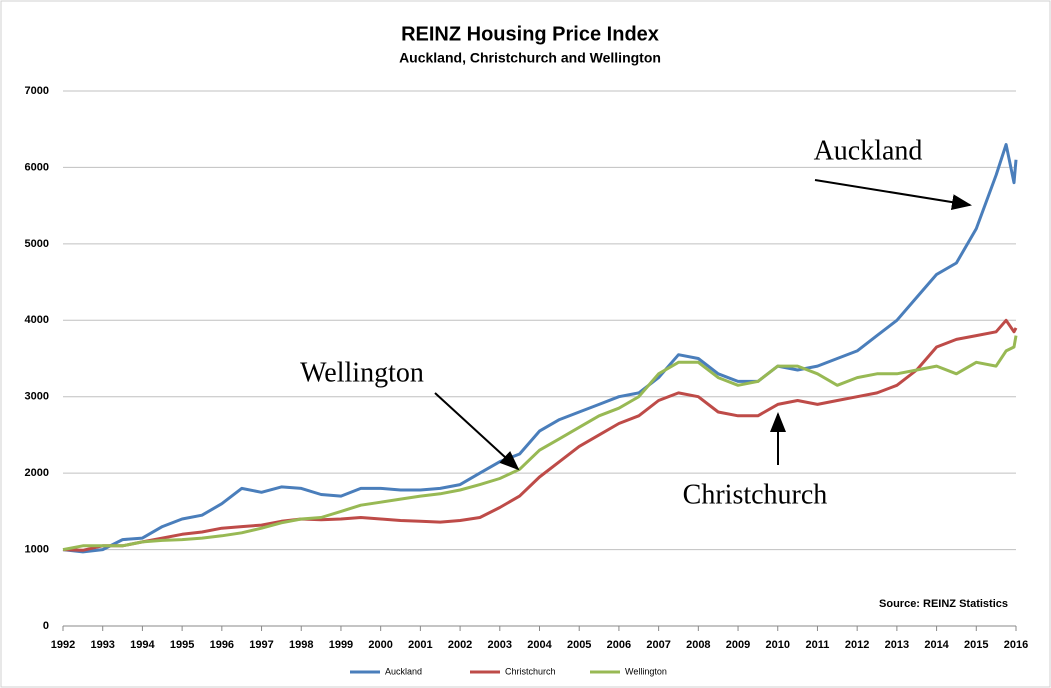 The width and height of the screenshot is (1051, 688). Describe the element at coordinates (380, 645) in the screenshot. I see `x-tick-label: 2000` at that location.